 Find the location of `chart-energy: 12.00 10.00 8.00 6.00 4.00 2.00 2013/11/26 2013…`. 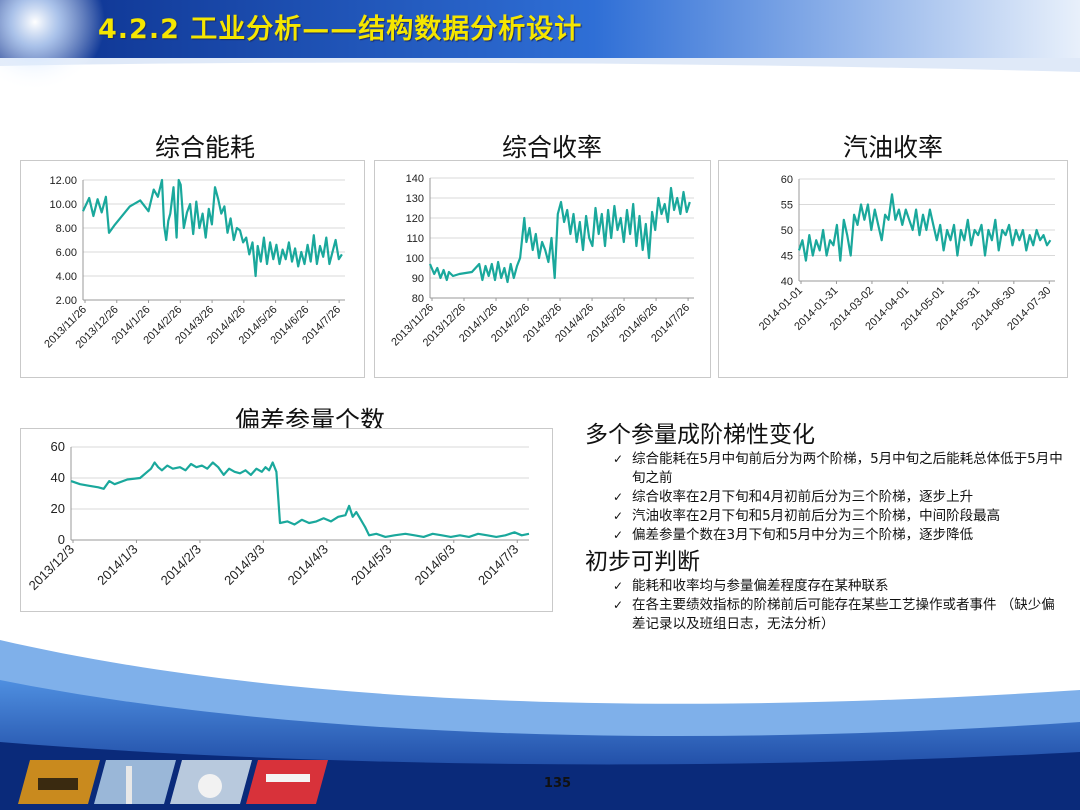

chart-energy: 12.00 10.00 8.00 6.00 4.00 2.00 2013/11/26 2013… is located at coordinates (192, 269).